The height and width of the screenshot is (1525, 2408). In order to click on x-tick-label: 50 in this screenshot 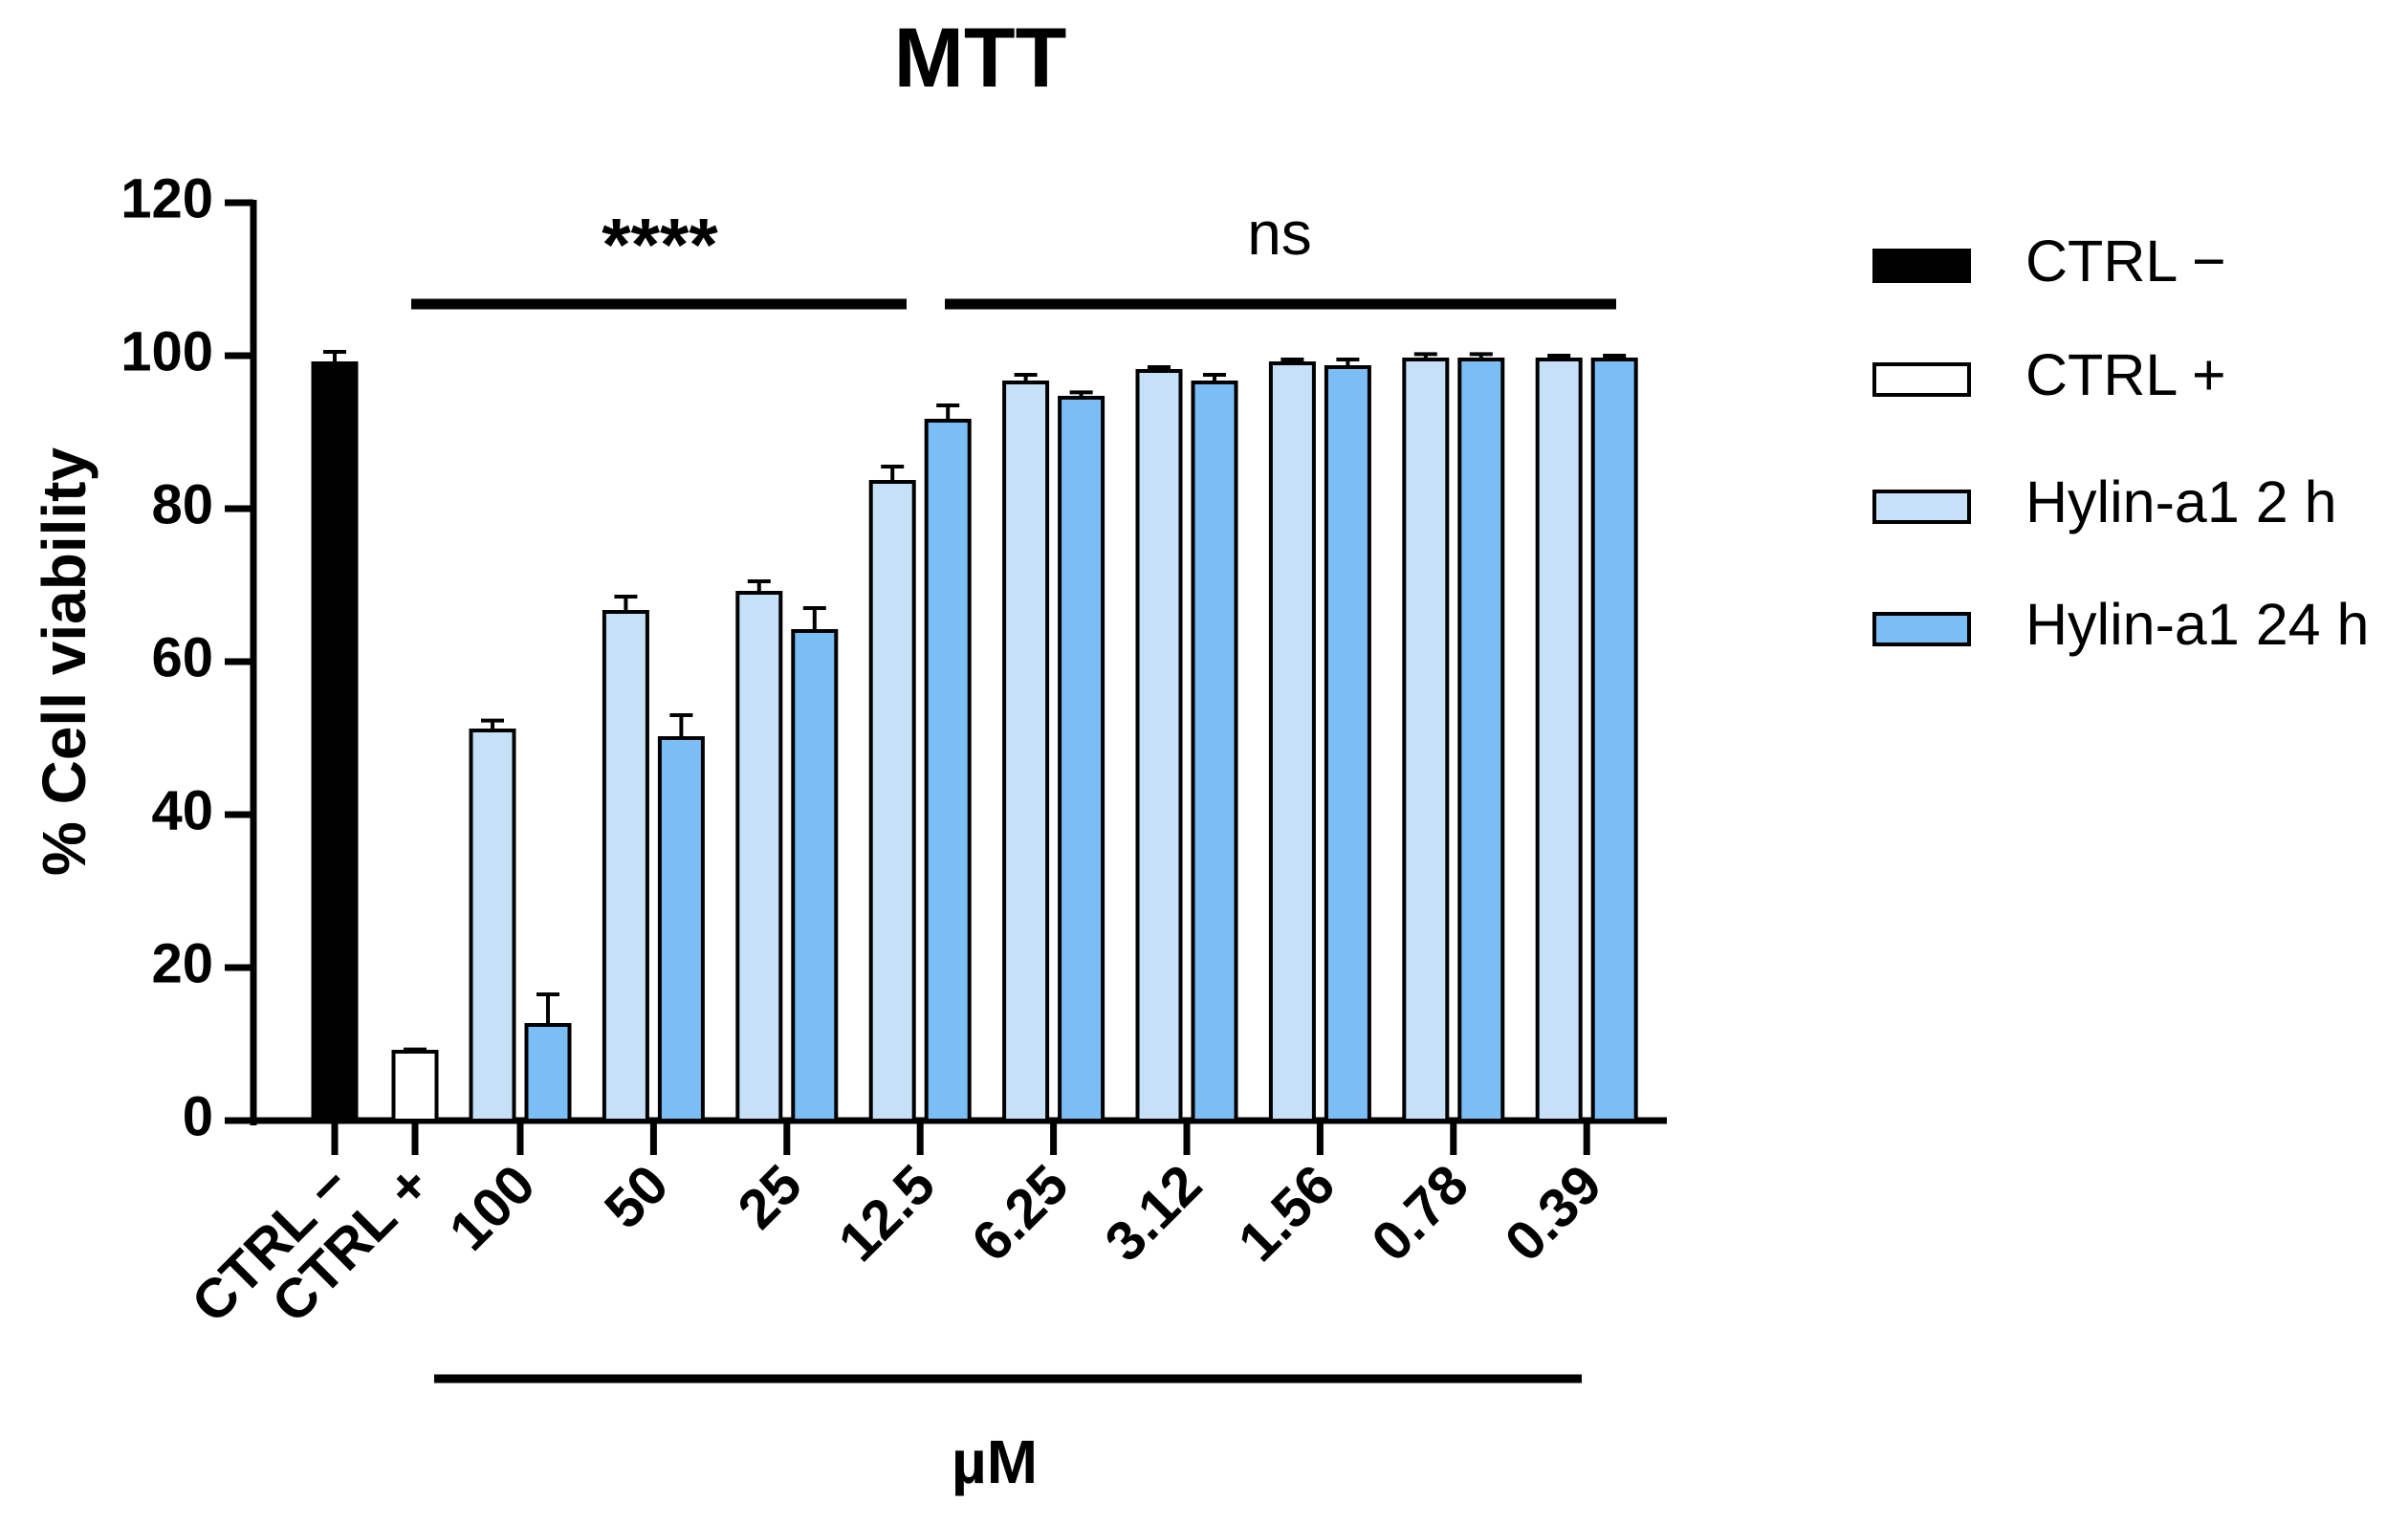, I will do `click(637, 1197)`.